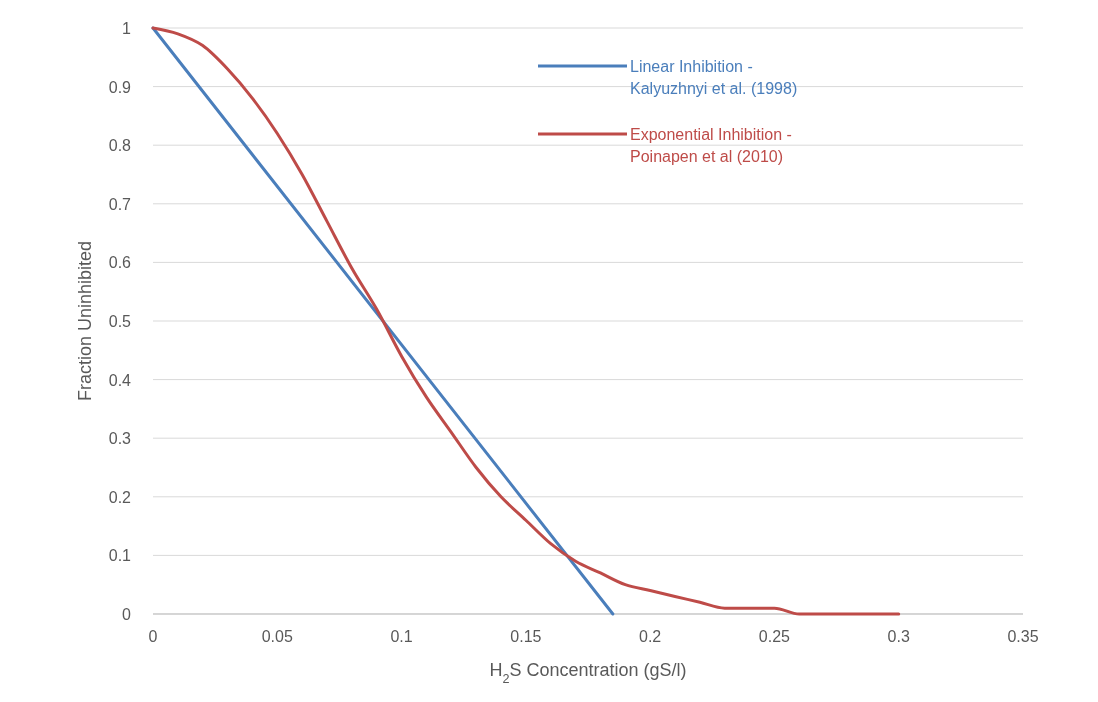 The height and width of the screenshot is (702, 1098). Describe the element at coordinates (127, 614) in the screenshot. I see `y-tick-label: 0` at that location.